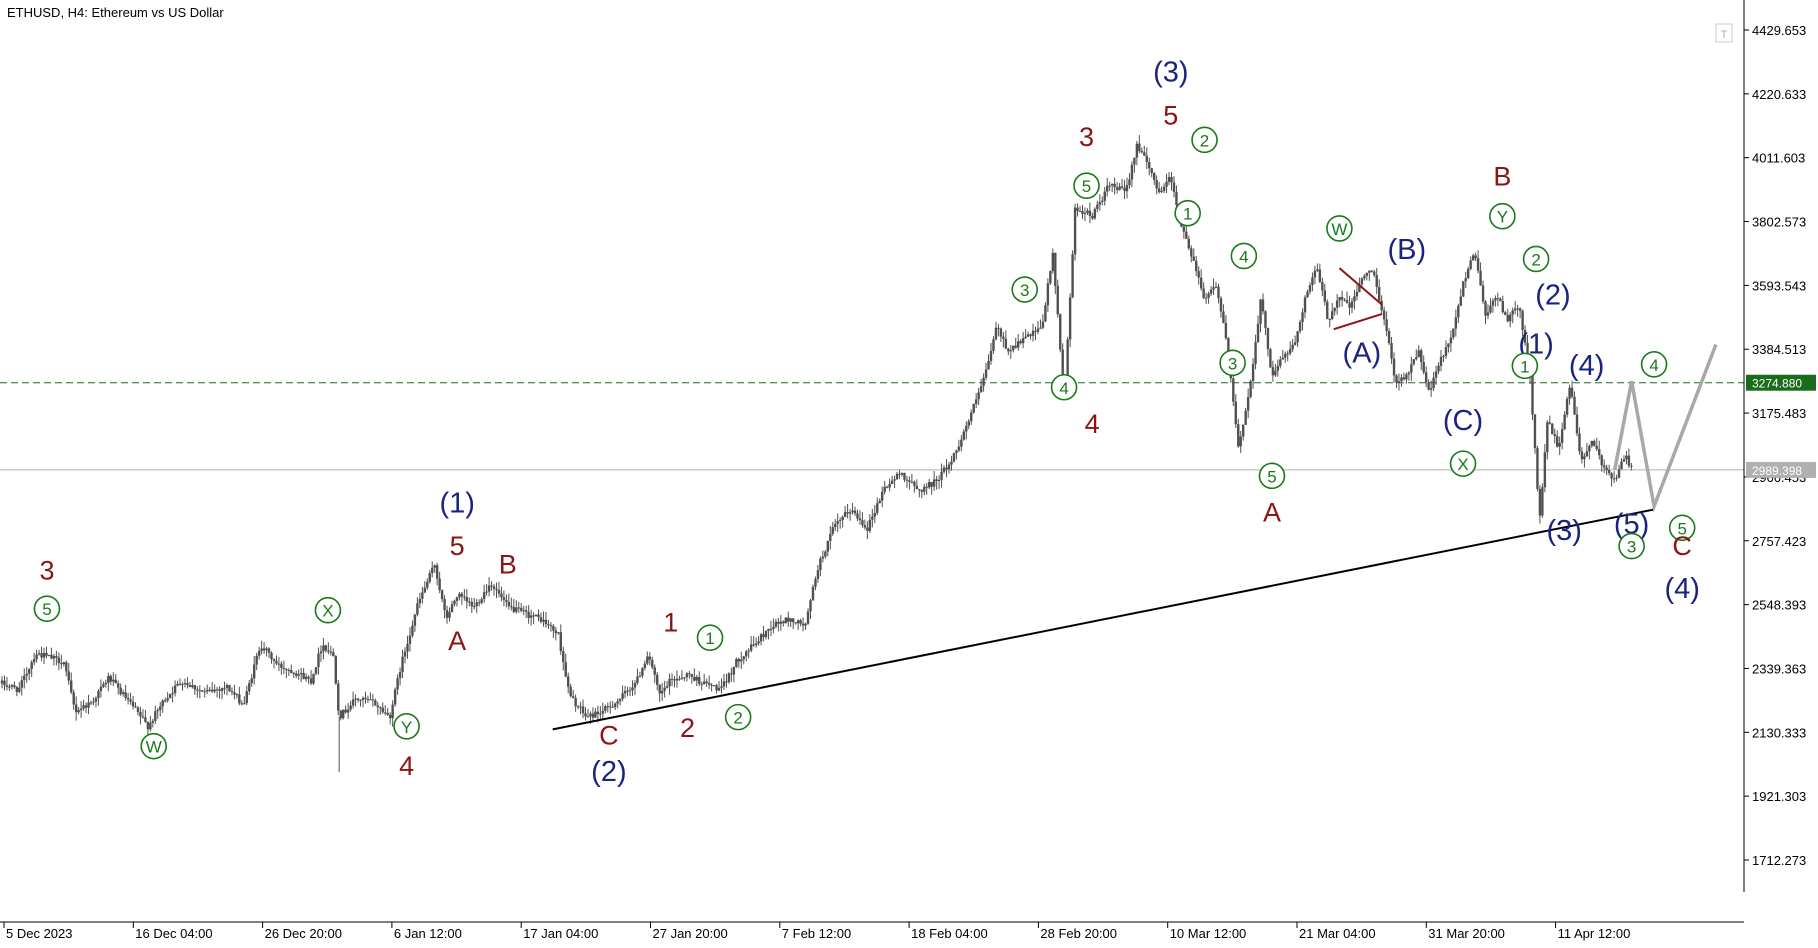 The height and width of the screenshot is (948, 1818). I want to click on wave-label-navy: (2), so click(608, 772).